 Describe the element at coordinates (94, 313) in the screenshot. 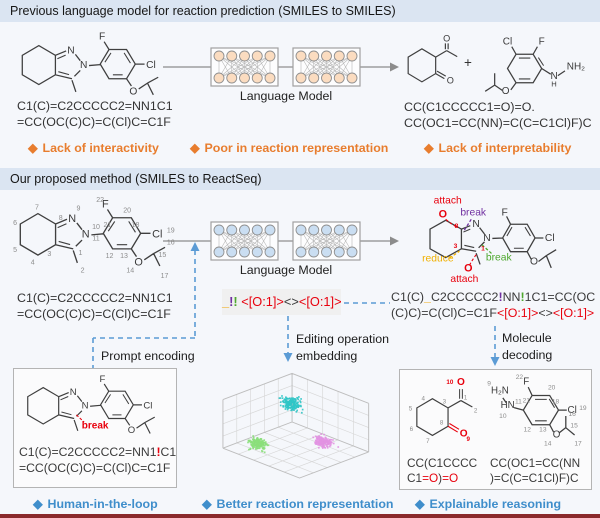

I see `proposed-reactant-smiles-line2: =CC(OC(C)C)=C(Cl)C=C1F` at that location.